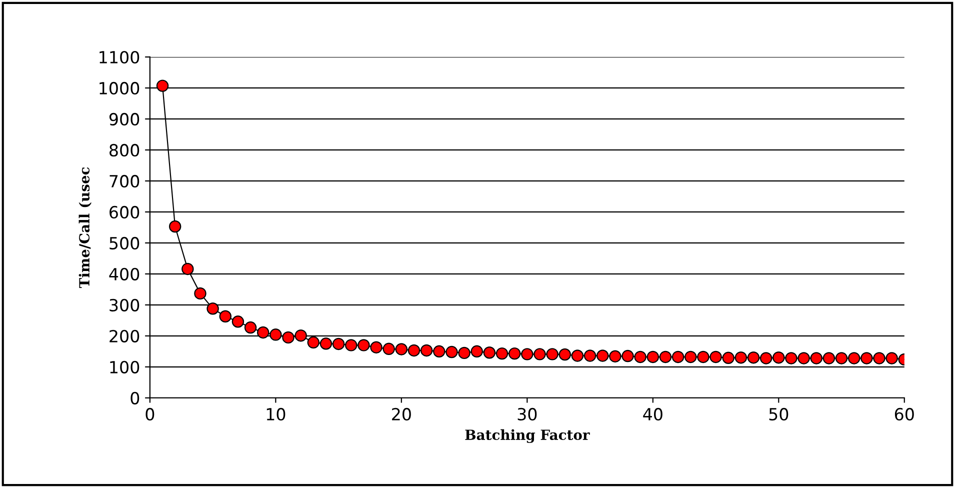 Image resolution: width=955 pixels, height=487 pixels. I want to click on x-tick-label: 20, so click(401, 414).